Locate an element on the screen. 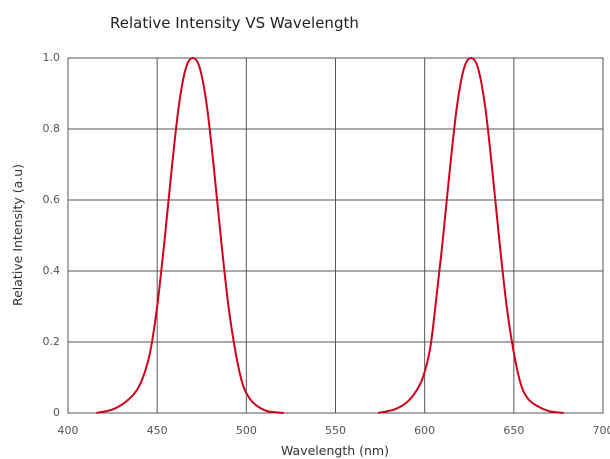 The width and height of the screenshot is (610, 459). x-tick-label: 550 is located at coordinates (335, 430).